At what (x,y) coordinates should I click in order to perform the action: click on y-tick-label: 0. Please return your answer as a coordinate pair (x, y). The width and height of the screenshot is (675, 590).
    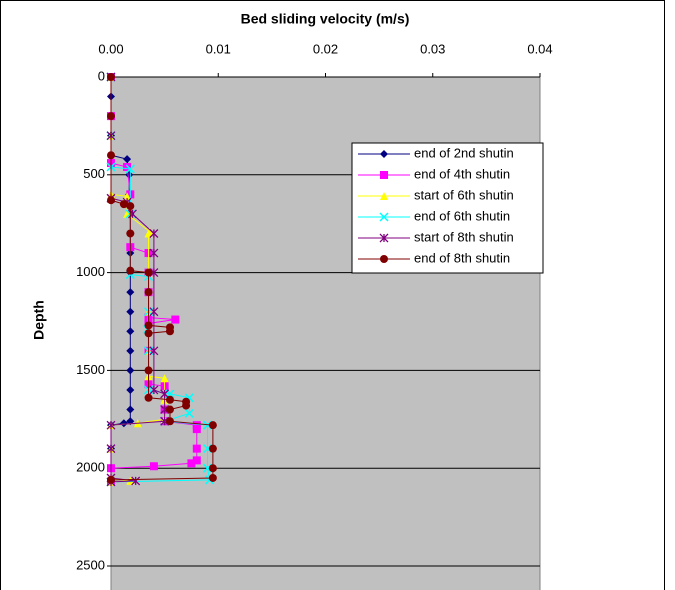
    Looking at the image, I should click on (101, 75).